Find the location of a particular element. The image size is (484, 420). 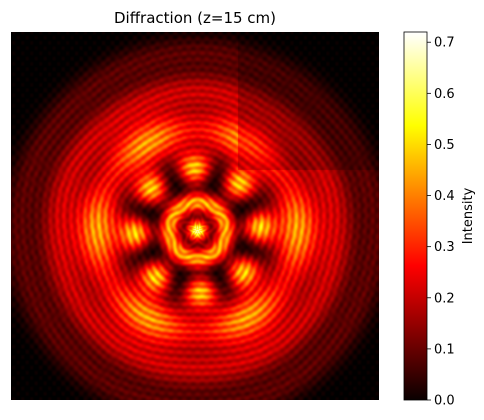

chart-title: Diffraction (z=15 cm) is located at coordinates (195, 18).